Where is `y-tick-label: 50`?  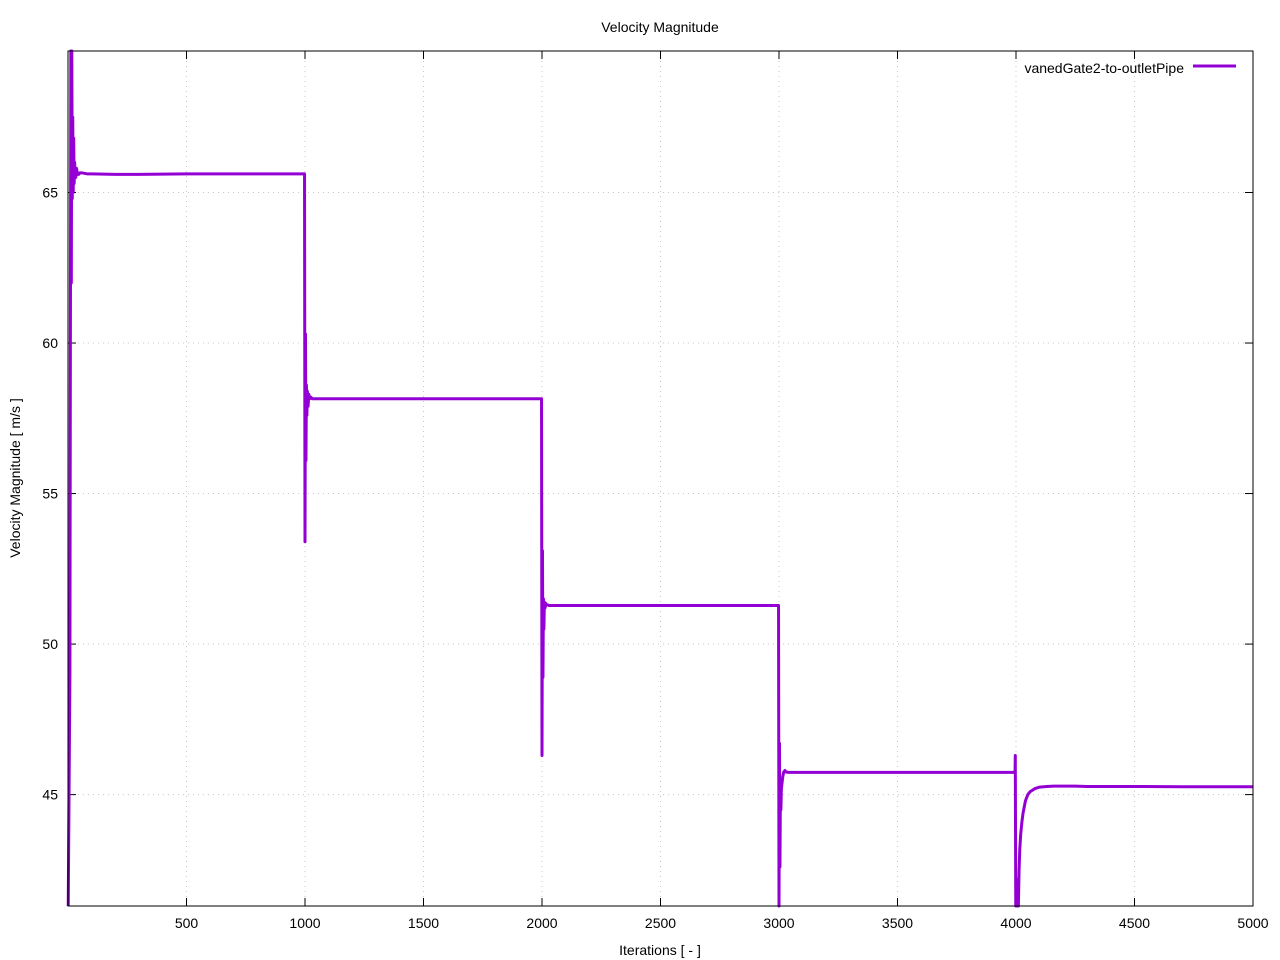
y-tick-label: 50 is located at coordinates (50, 644).